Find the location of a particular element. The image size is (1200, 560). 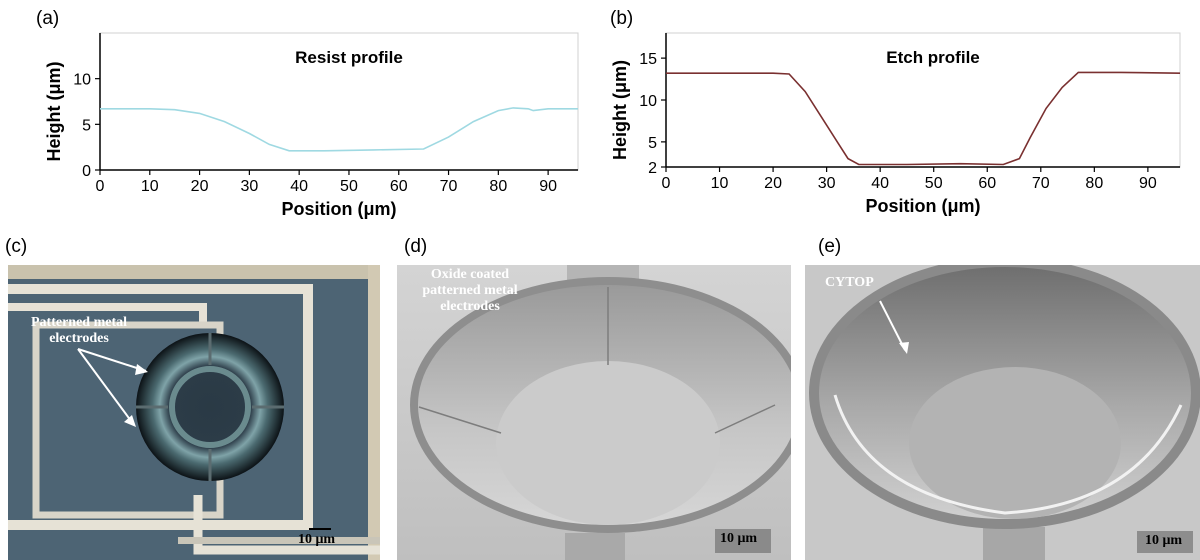

scale-bar-label-d: 10 μm is located at coordinates (739, 538).